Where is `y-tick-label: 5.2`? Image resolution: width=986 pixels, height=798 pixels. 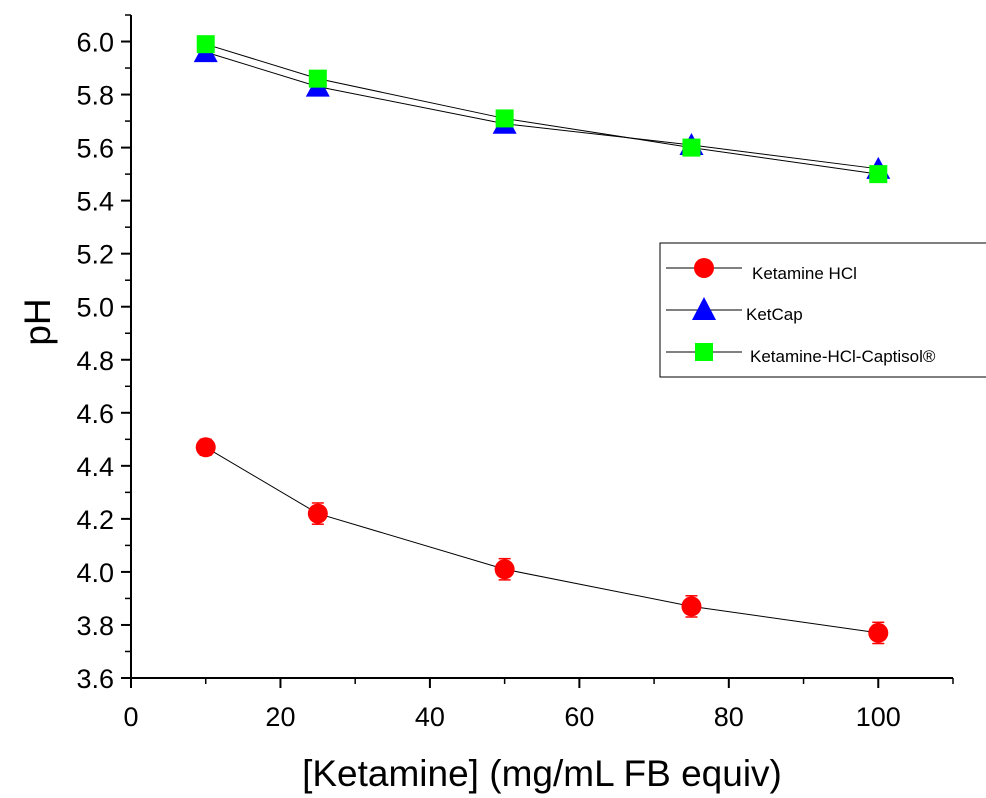 y-tick-label: 5.2 is located at coordinates (95, 255).